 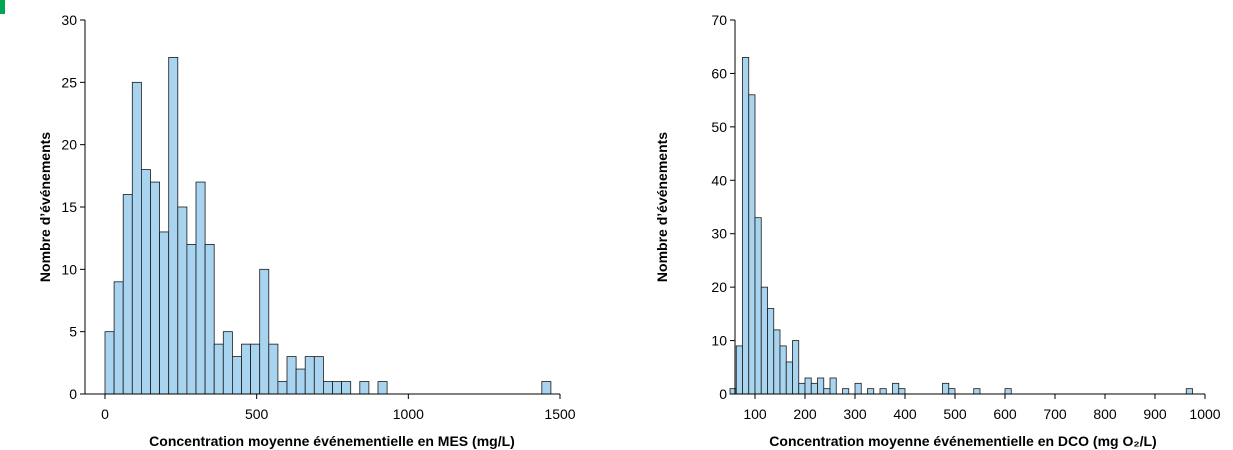 I want to click on dco-y-tick-label: 30, so click(x=719, y=234).